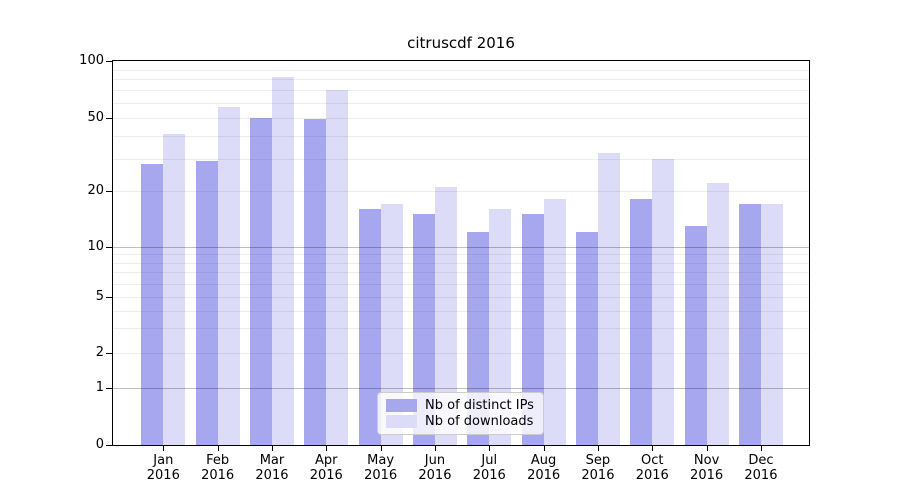  I want to click on y-tick-label: 2, so click(99, 353).